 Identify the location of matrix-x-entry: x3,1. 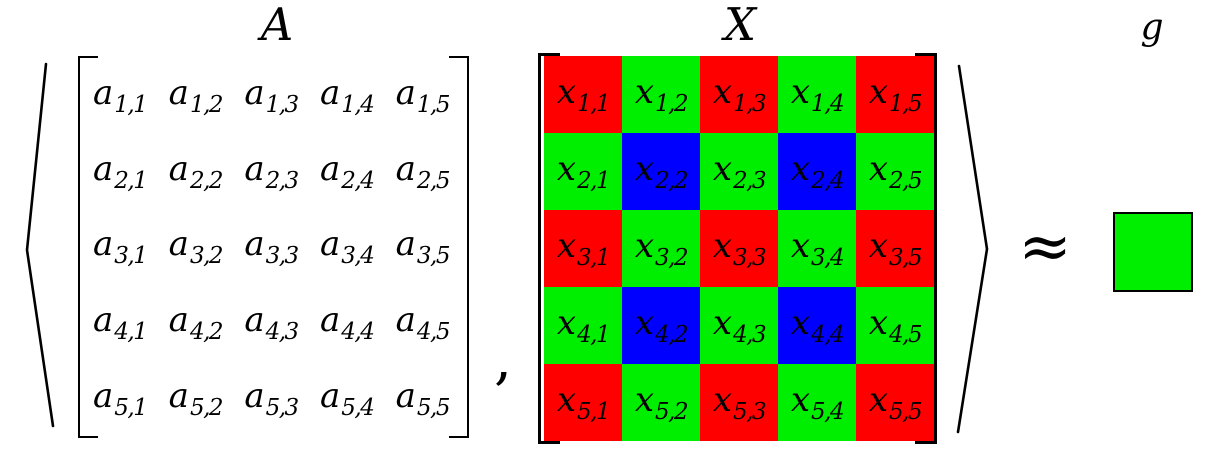
(583, 248).